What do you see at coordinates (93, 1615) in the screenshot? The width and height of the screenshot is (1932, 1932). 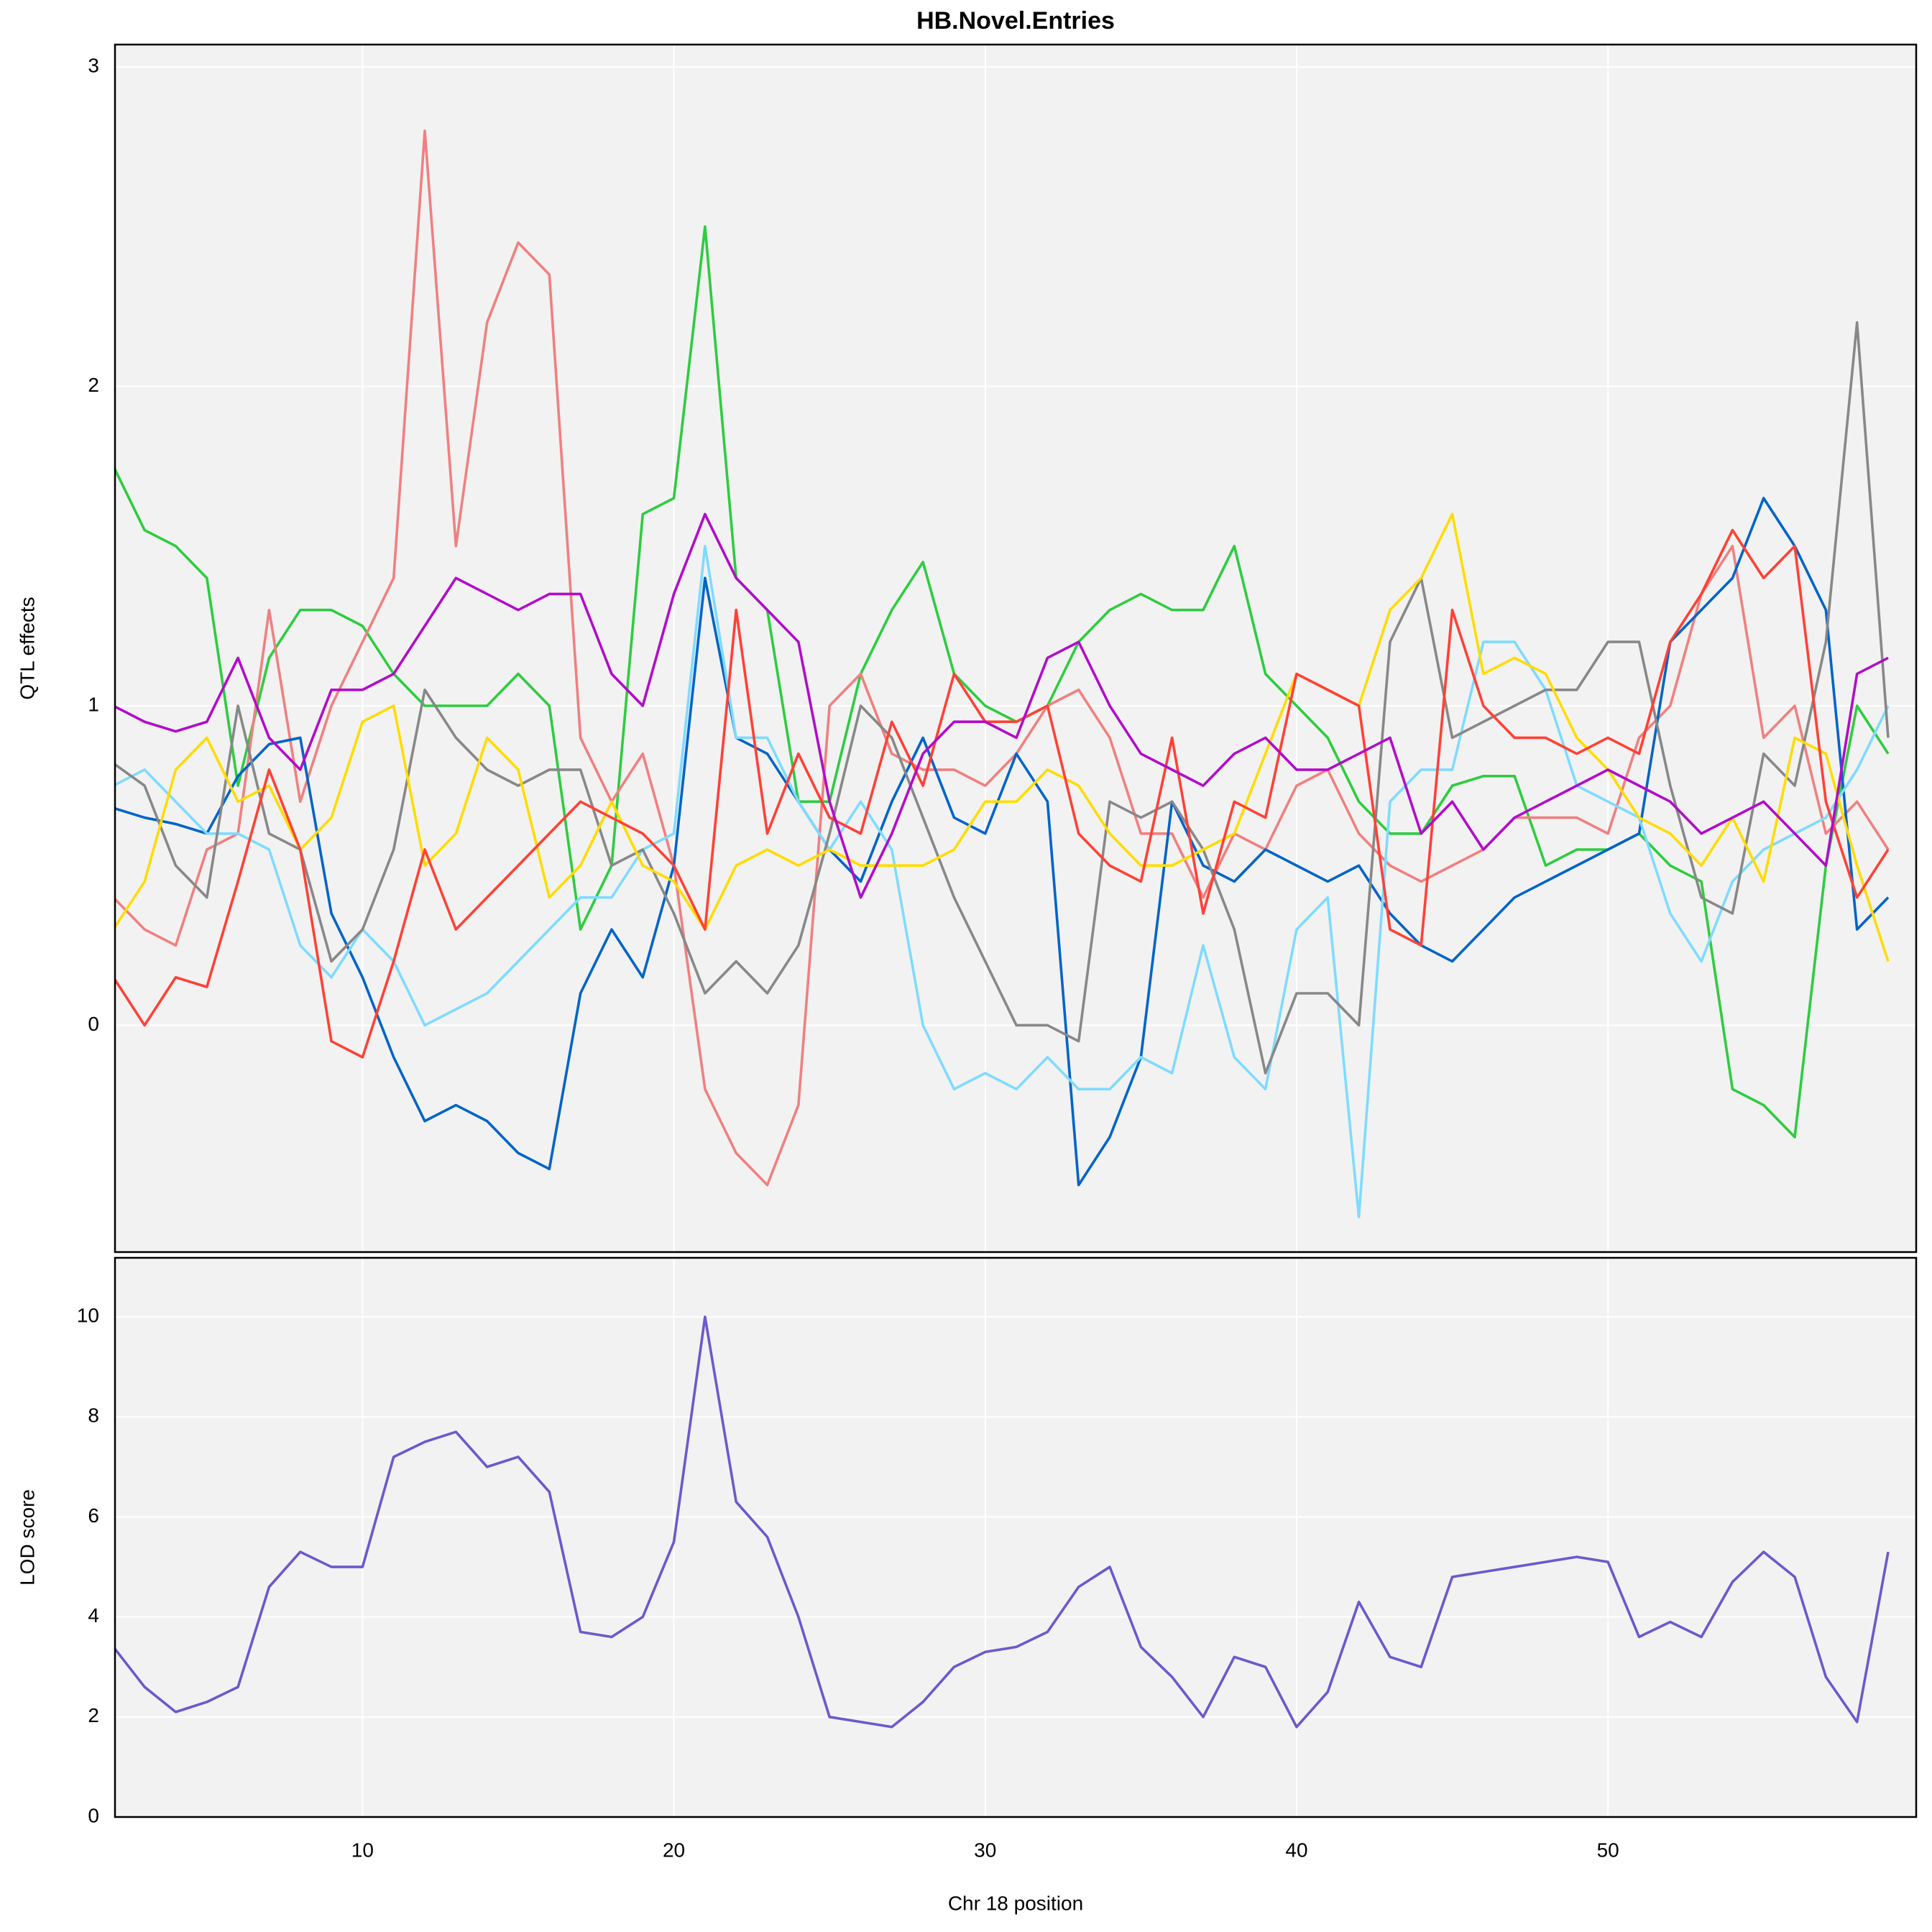 I see `y-tick-label: 4` at bounding box center [93, 1615].